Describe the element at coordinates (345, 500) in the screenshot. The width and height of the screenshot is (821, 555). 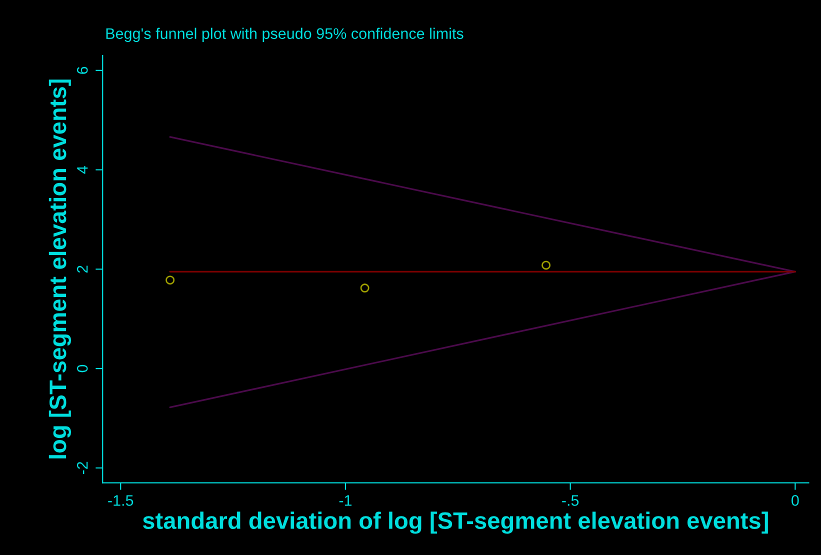
I see `x-tick-label: -1` at that location.